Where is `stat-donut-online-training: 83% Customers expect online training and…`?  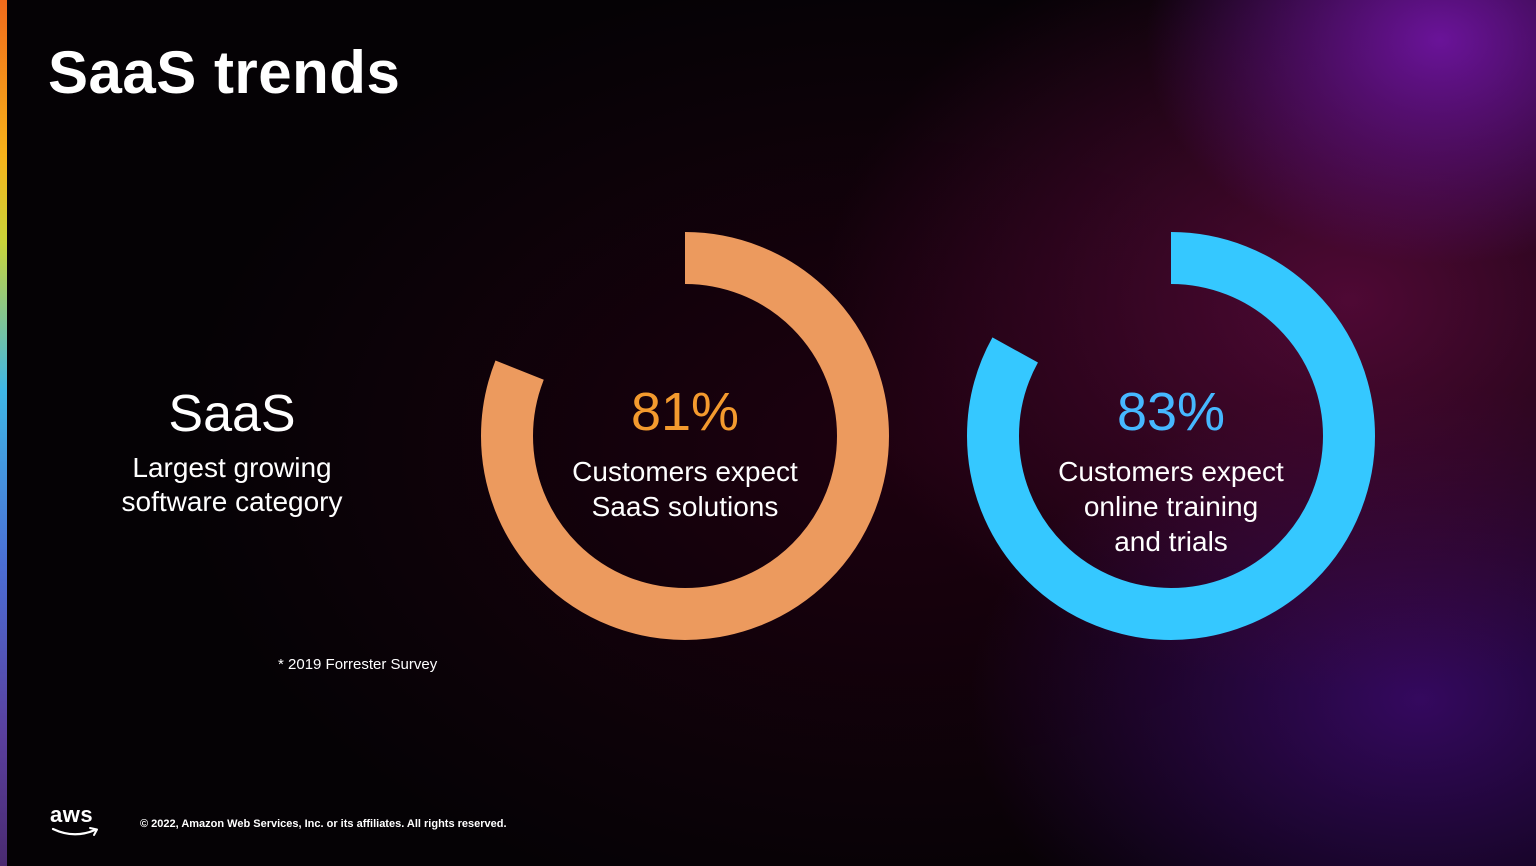 stat-donut-online-training: 83% Customers expect online training and… is located at coordinates (1171, 436).